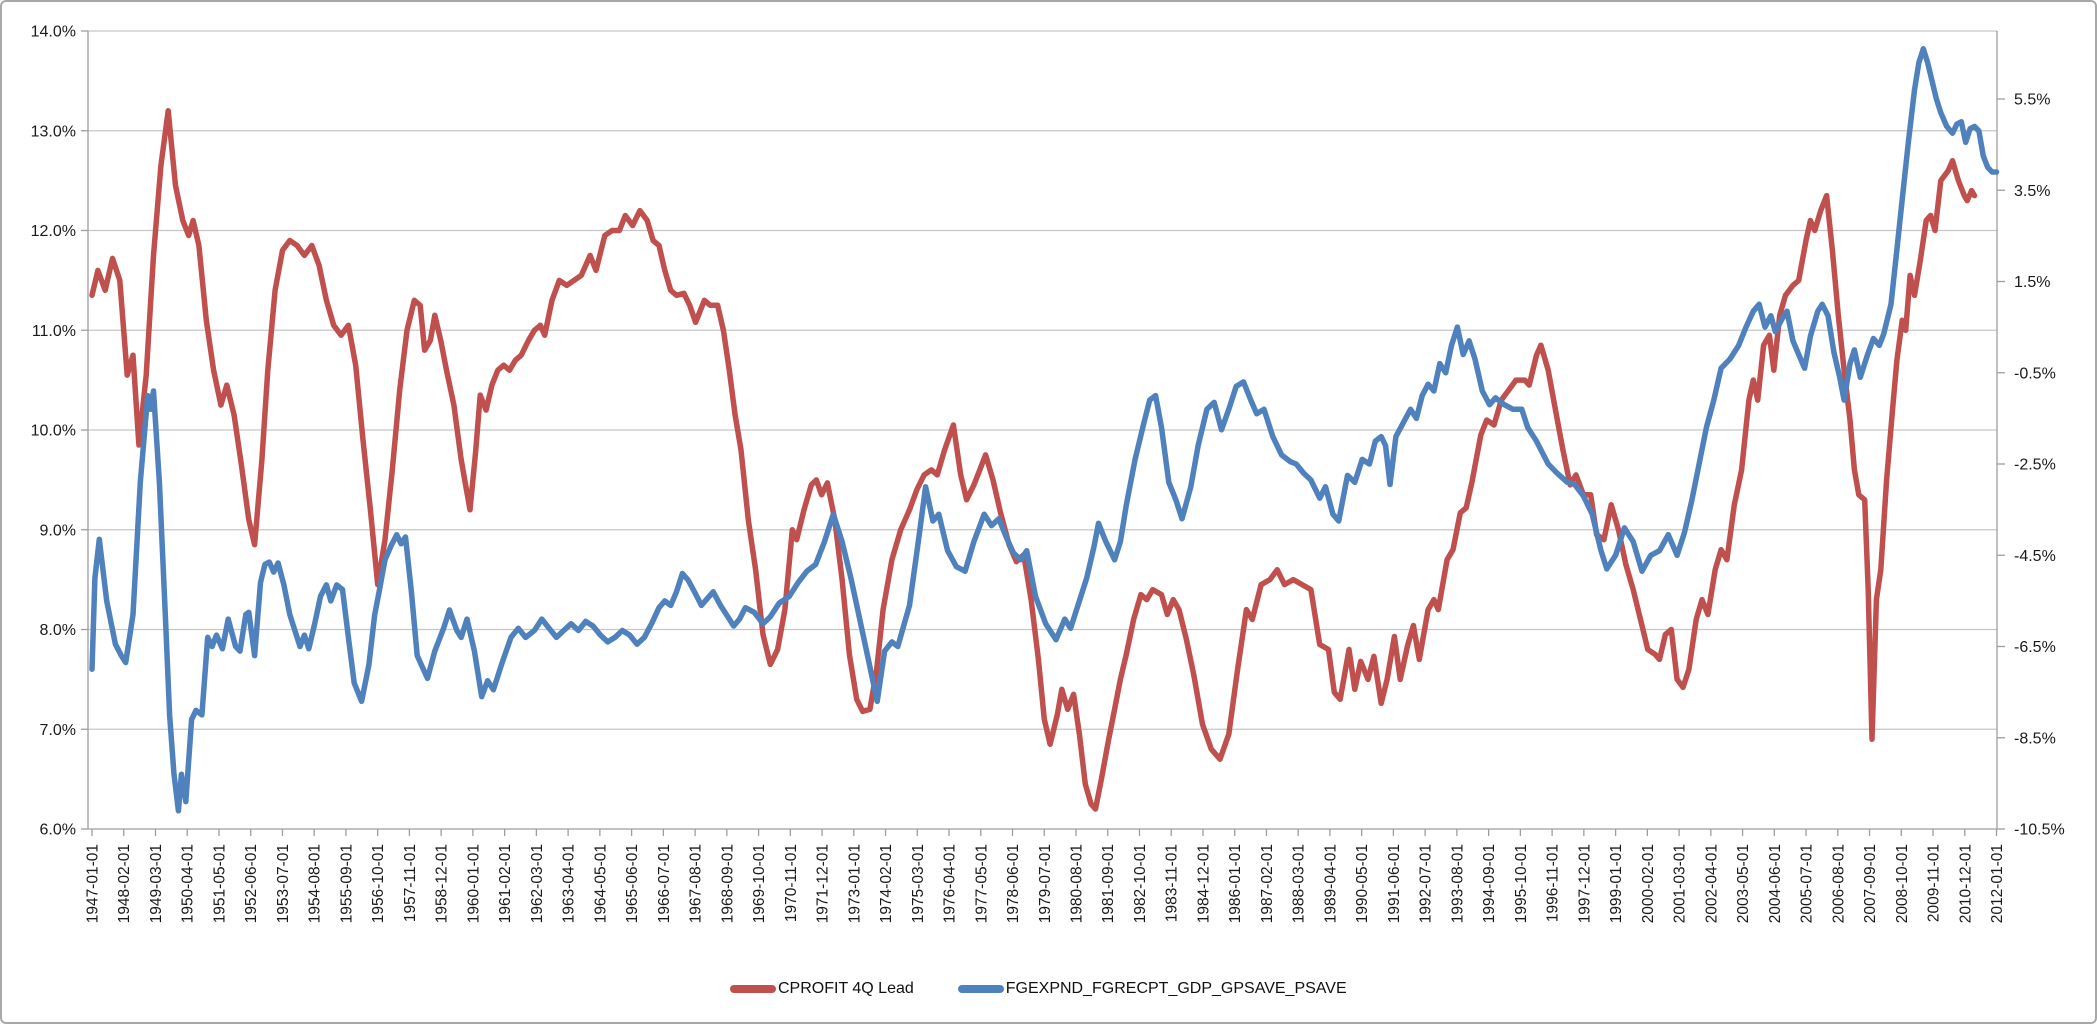 The height and width of the screenshot is (1024, 2097). What do you see at coordinates (632, 883) in the screenshot?
I see `x-axis-label: 1965-06-01` at bounding box center [632, 883].